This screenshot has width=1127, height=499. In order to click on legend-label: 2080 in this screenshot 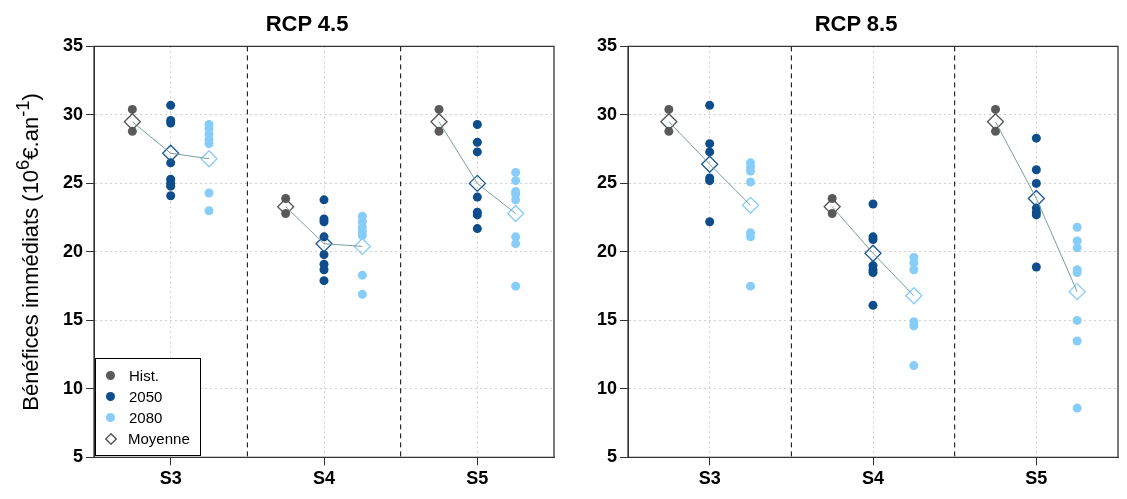, I will do `click(146, 418)`.